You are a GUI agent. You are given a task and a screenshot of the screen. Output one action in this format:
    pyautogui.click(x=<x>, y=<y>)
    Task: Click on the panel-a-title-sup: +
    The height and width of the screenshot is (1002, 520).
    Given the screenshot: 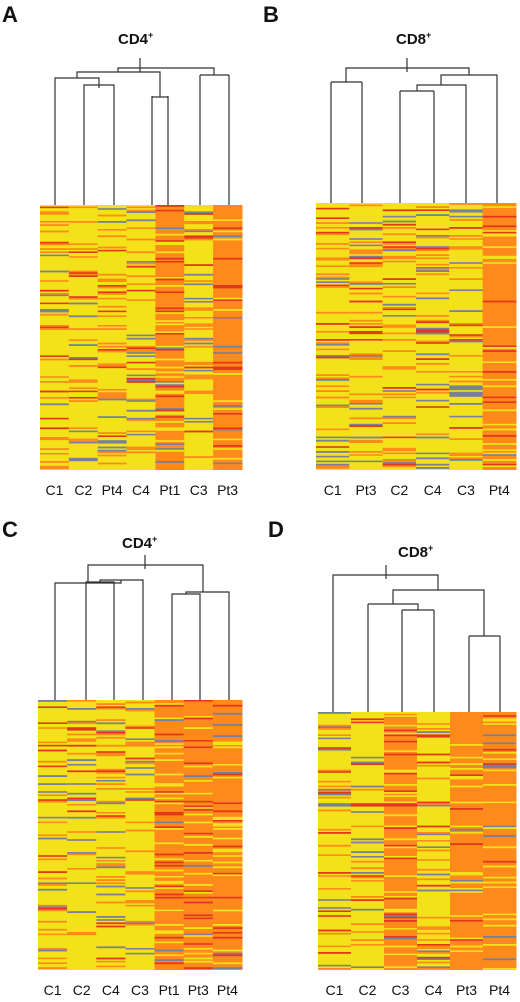 What is the action you would take?
    pyautogui.click(x=150, y=35)
    